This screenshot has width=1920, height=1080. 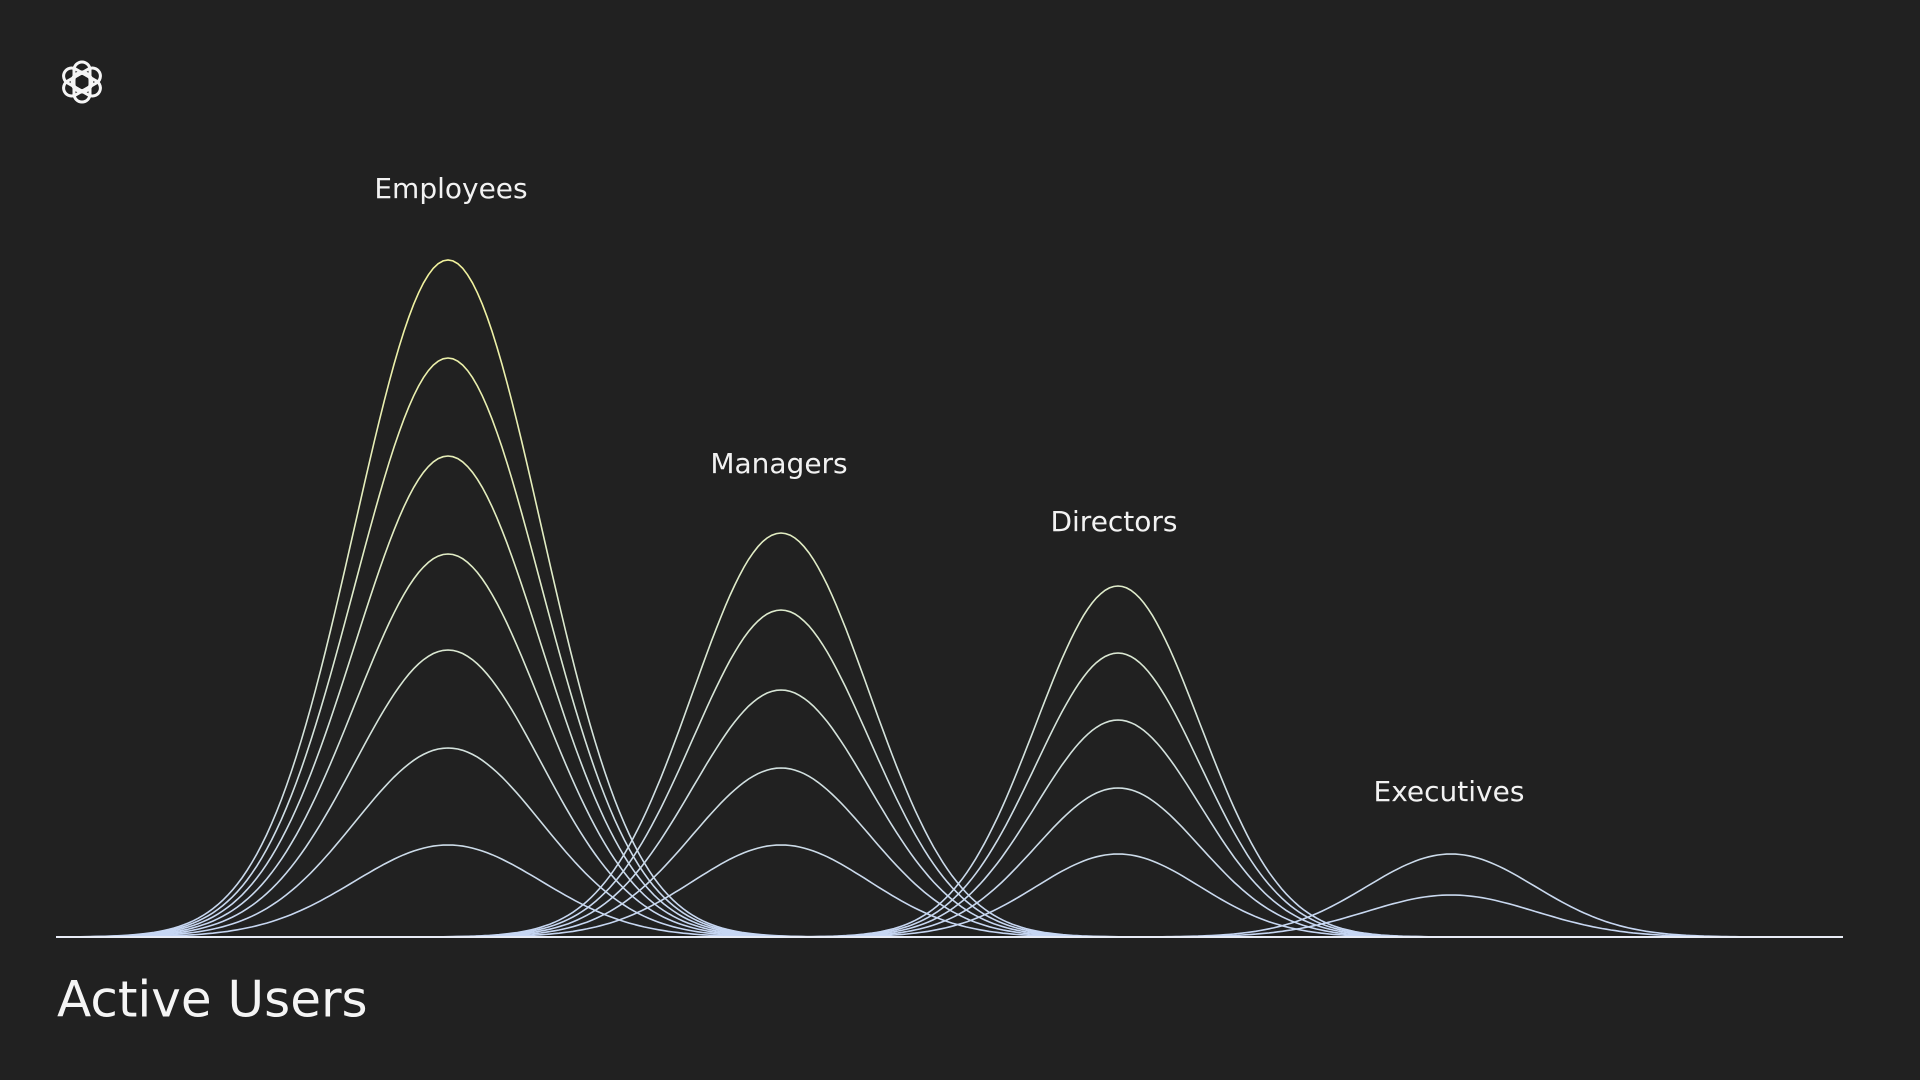 What do you see at coordinates (778, 463) in the screenshot?
I see `group-label: Managers` at bounding box center [778, 463].